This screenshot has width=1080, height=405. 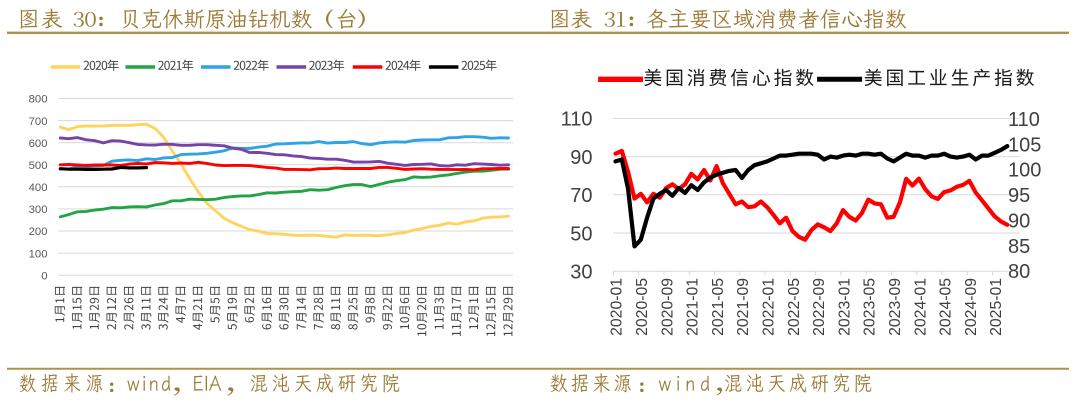 What do you see at coordinates (38, 210) in the screenshot?
I see `svg-text: 300` at bounding box center [38, 210].